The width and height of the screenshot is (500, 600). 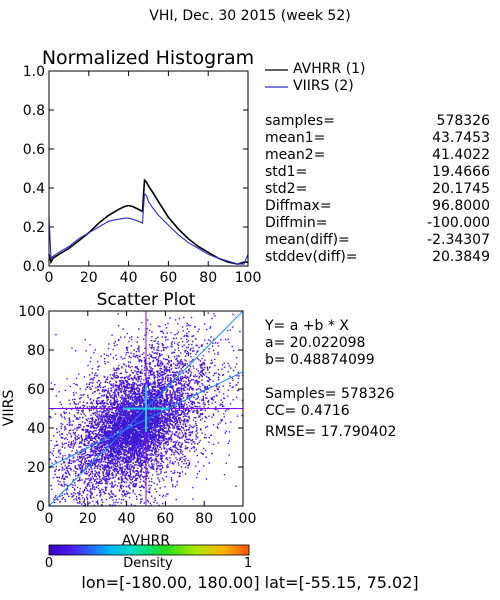 I want to click on regression-rmse: RMSE= 17.790402, so click(x=330, y=432).